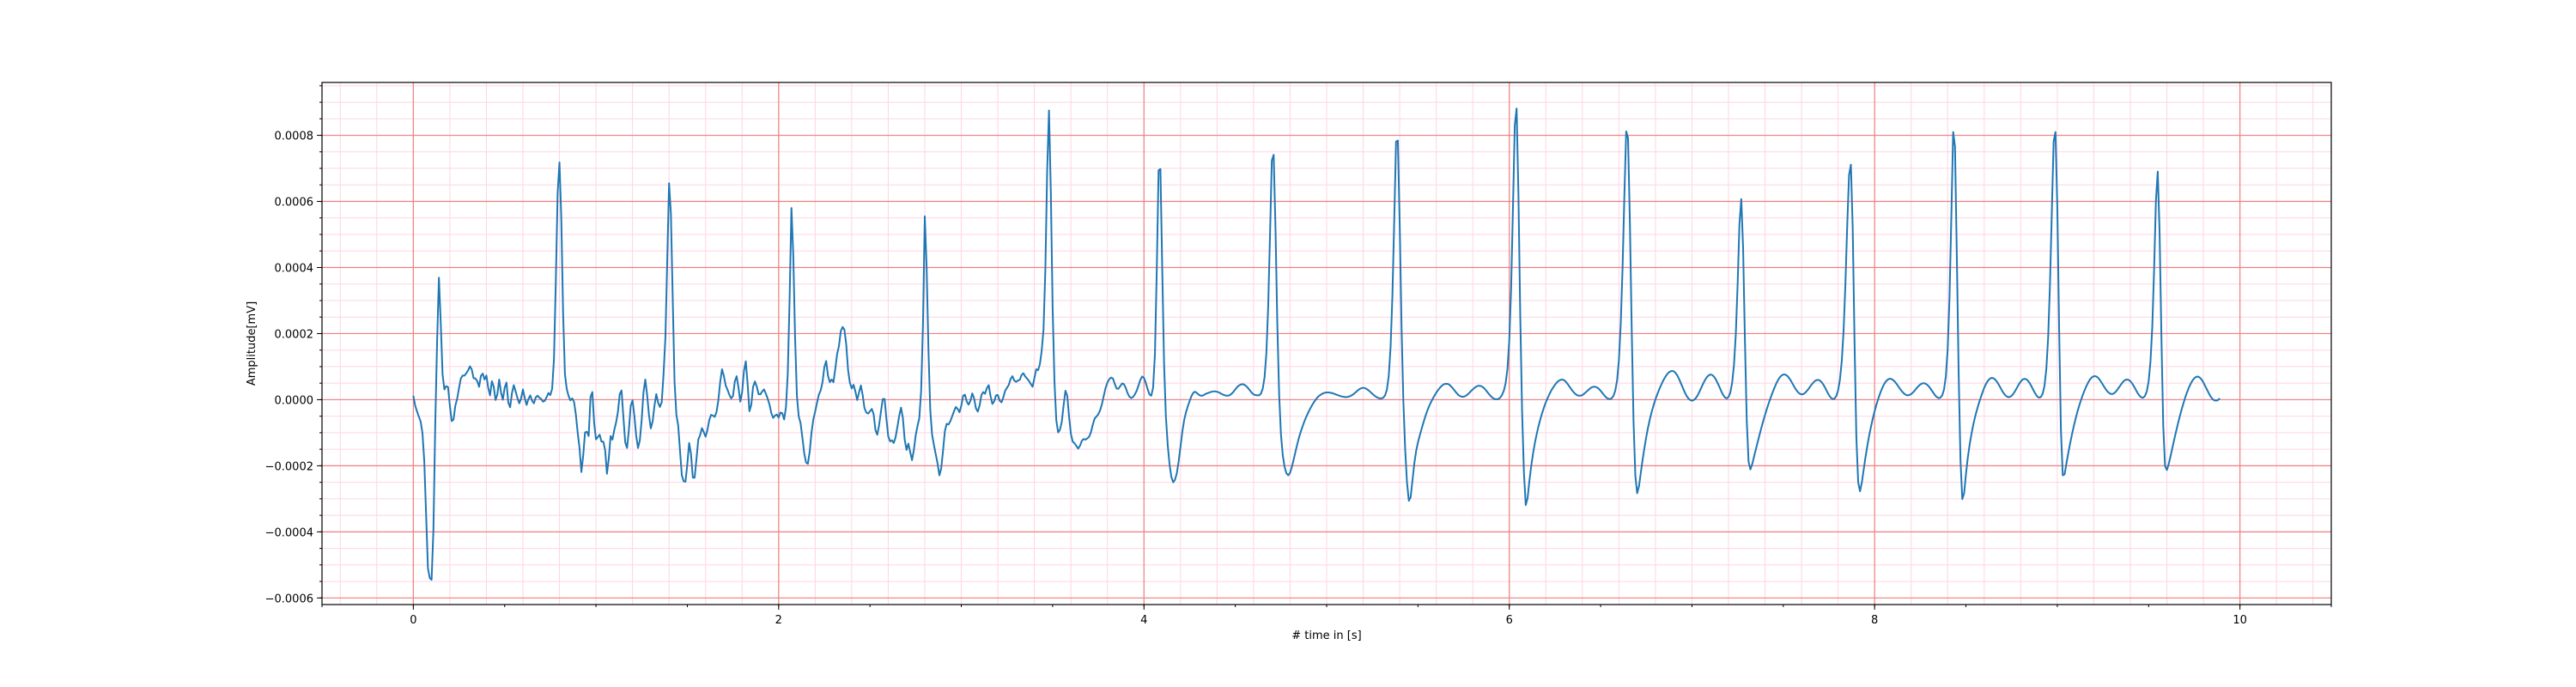 The image size is (2576, 687). Describe the element at coordinates (1326, 635) in the screenshot. I see `x-axis-label: # time in [s]` at that location.